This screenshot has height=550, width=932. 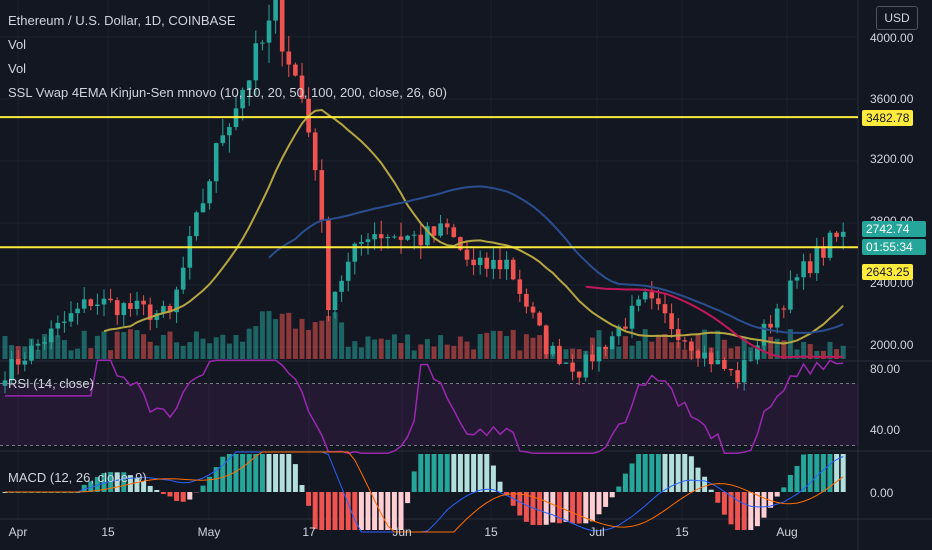 I want to click on volume-legend-1: Vol, so click(x=17, y=44).